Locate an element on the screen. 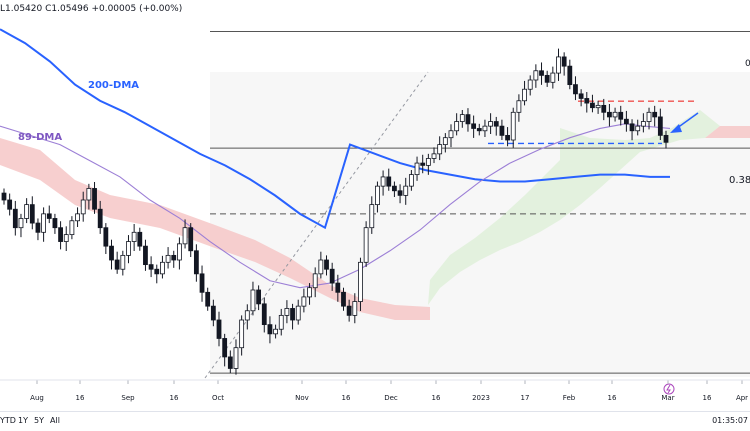 The width and height of the screenshot is (750, 431). arrow-head is located at coordinates (676, 128).